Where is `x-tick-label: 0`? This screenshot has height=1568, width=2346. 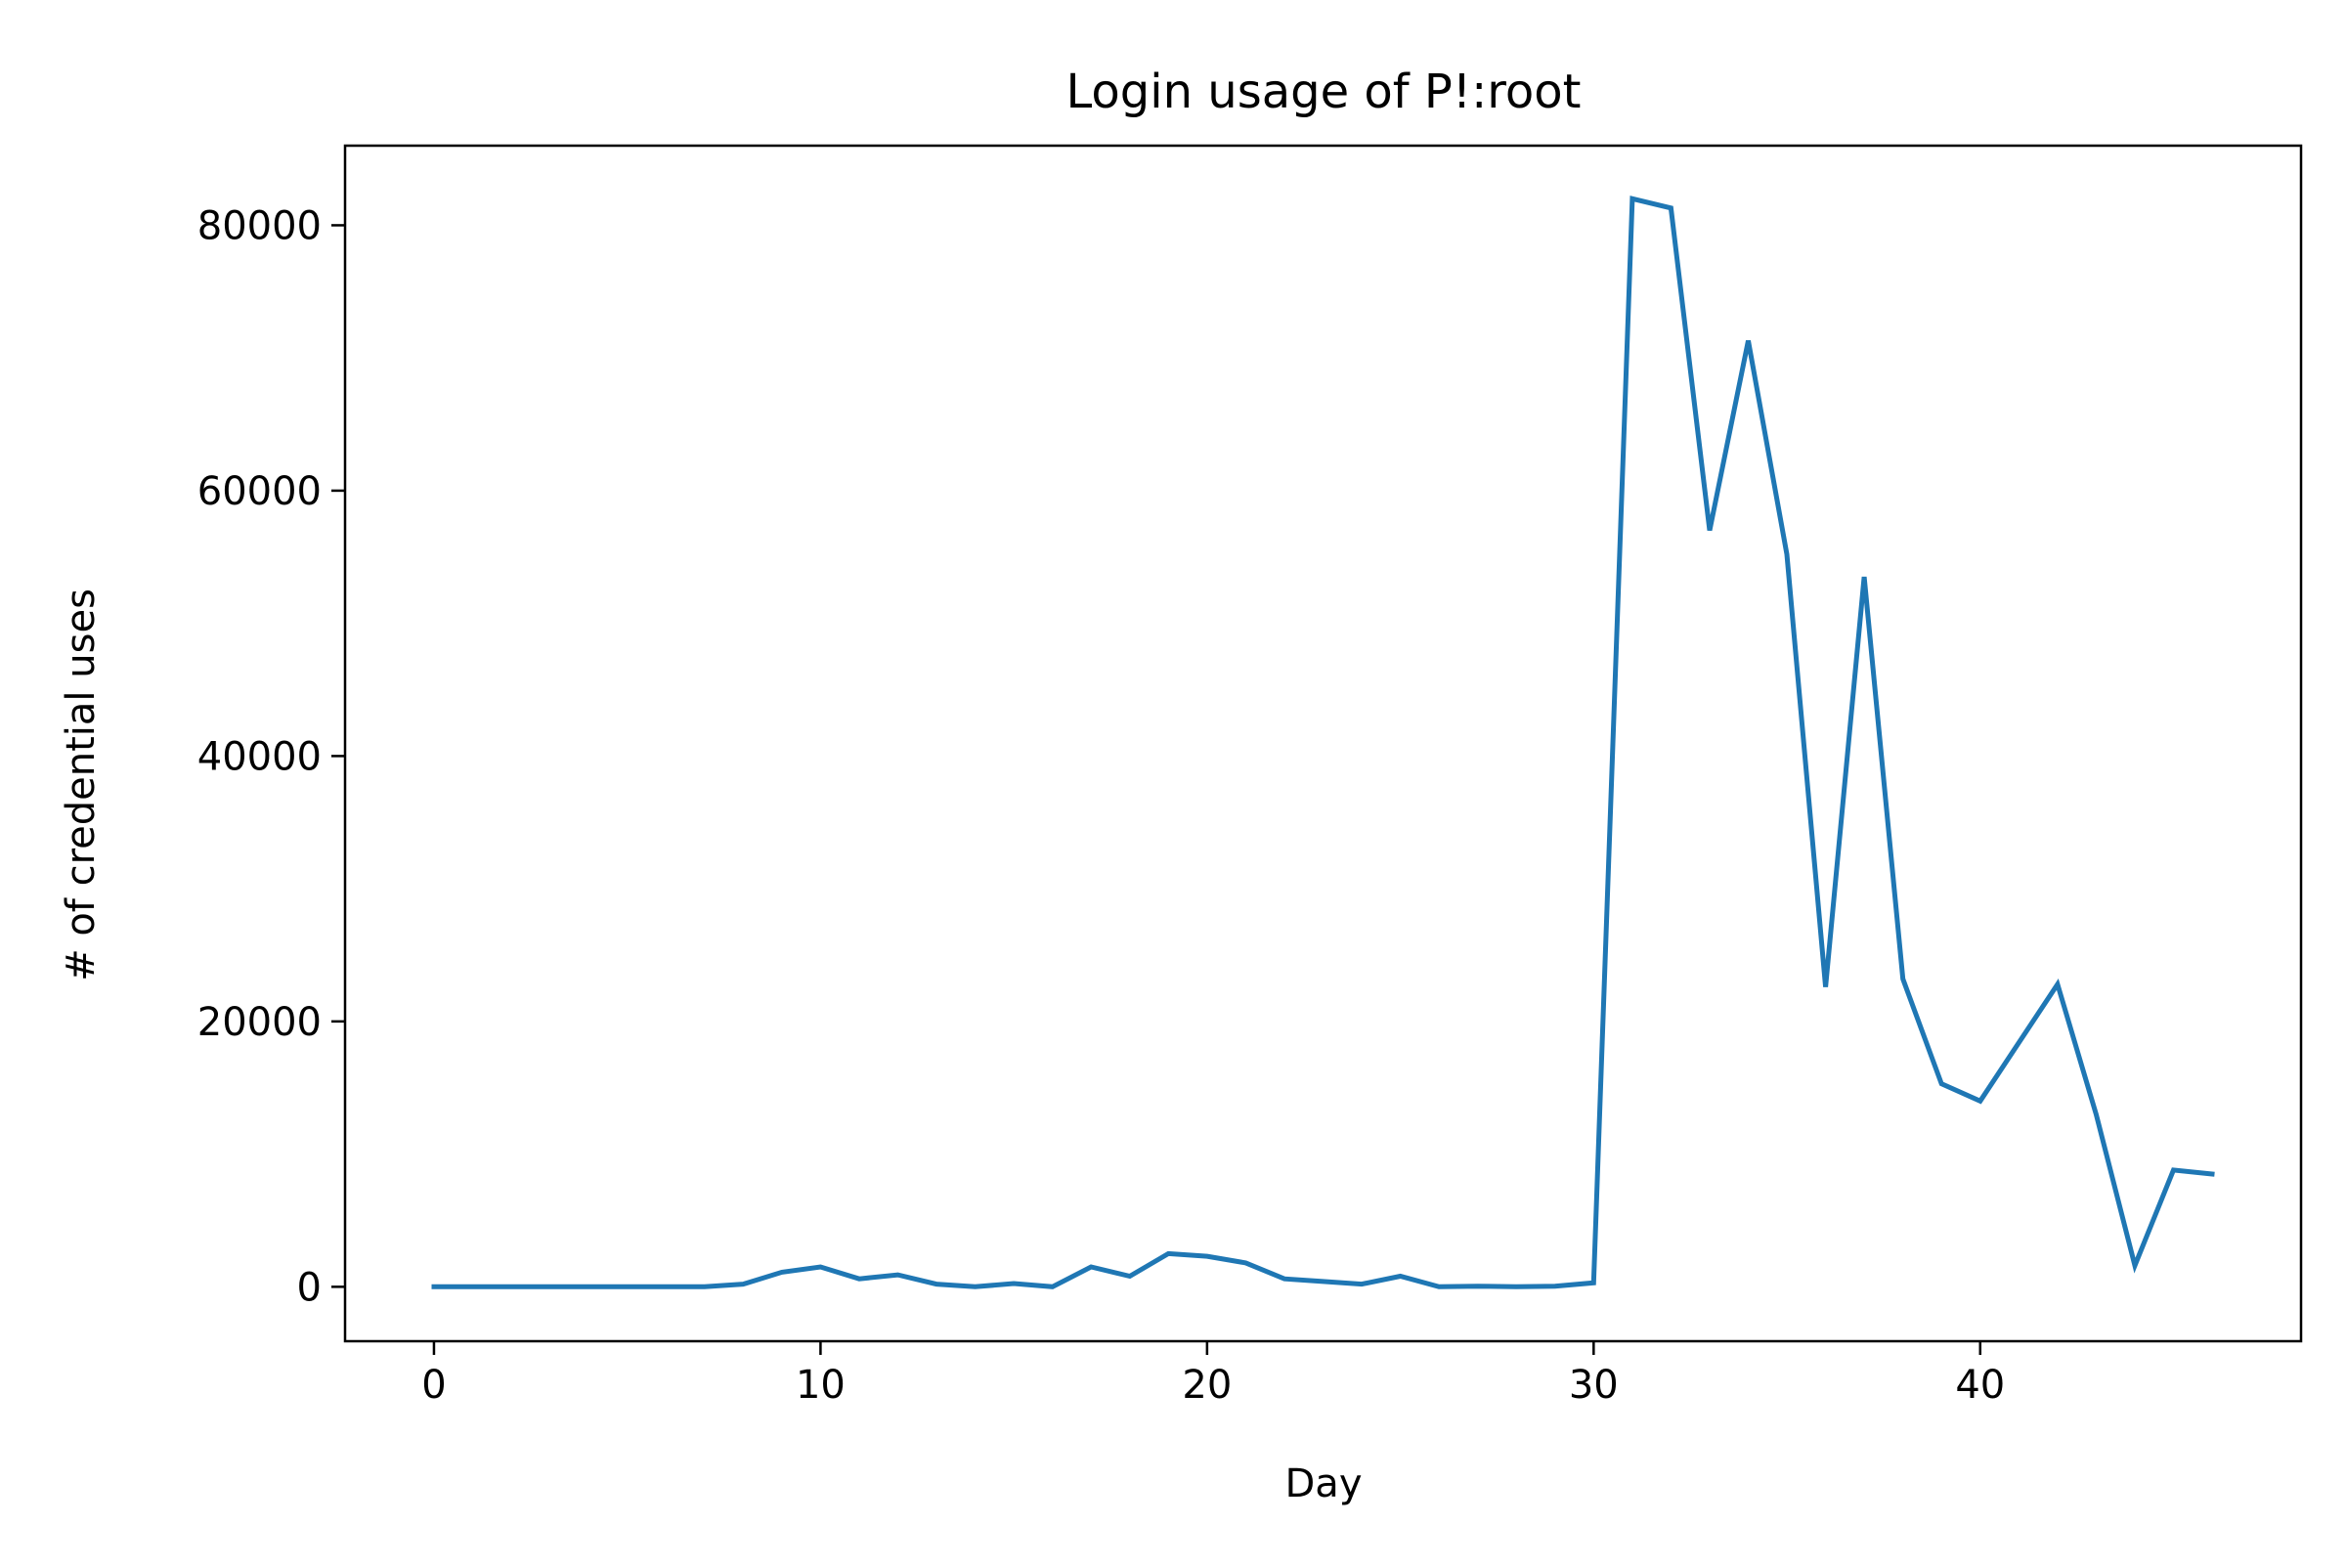 x-tick-label: 0 is located at coordinates (434, 1386).